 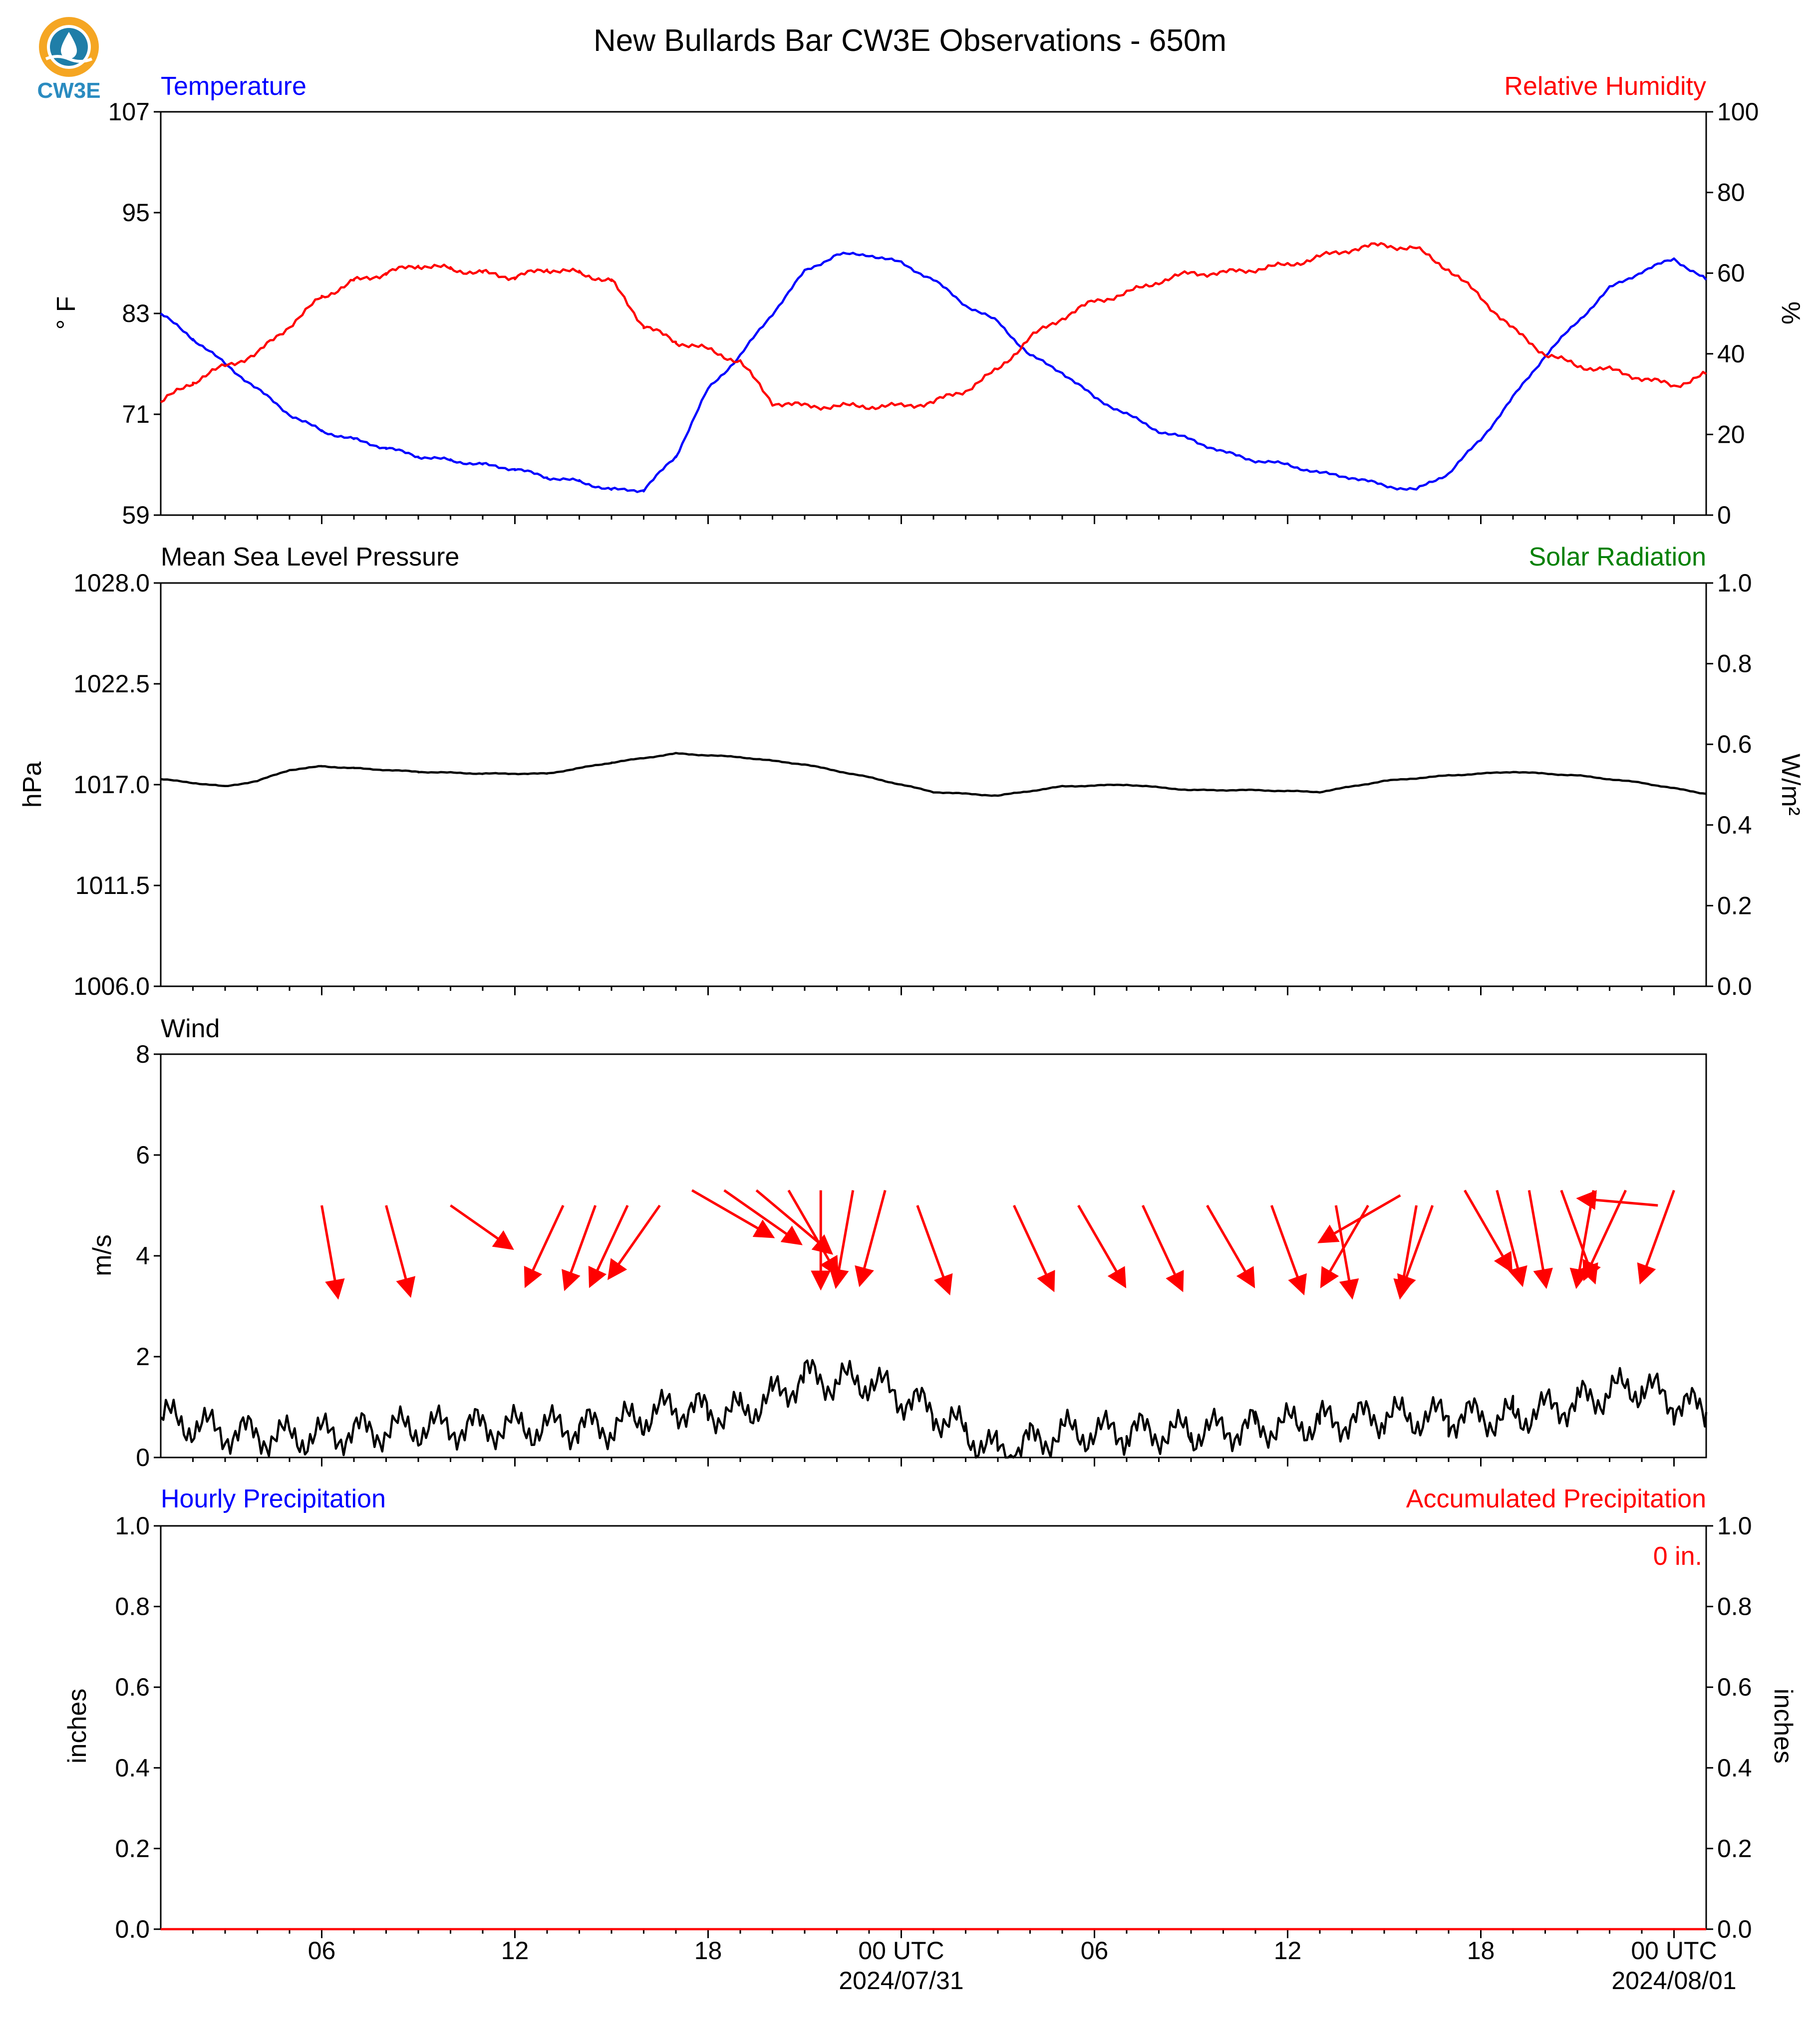 What do you see at coordinates (1734, 1526) in the screenshot?
I see `precip-right-y-tick-label: 1.0` at bounding box center [1734, 1526].